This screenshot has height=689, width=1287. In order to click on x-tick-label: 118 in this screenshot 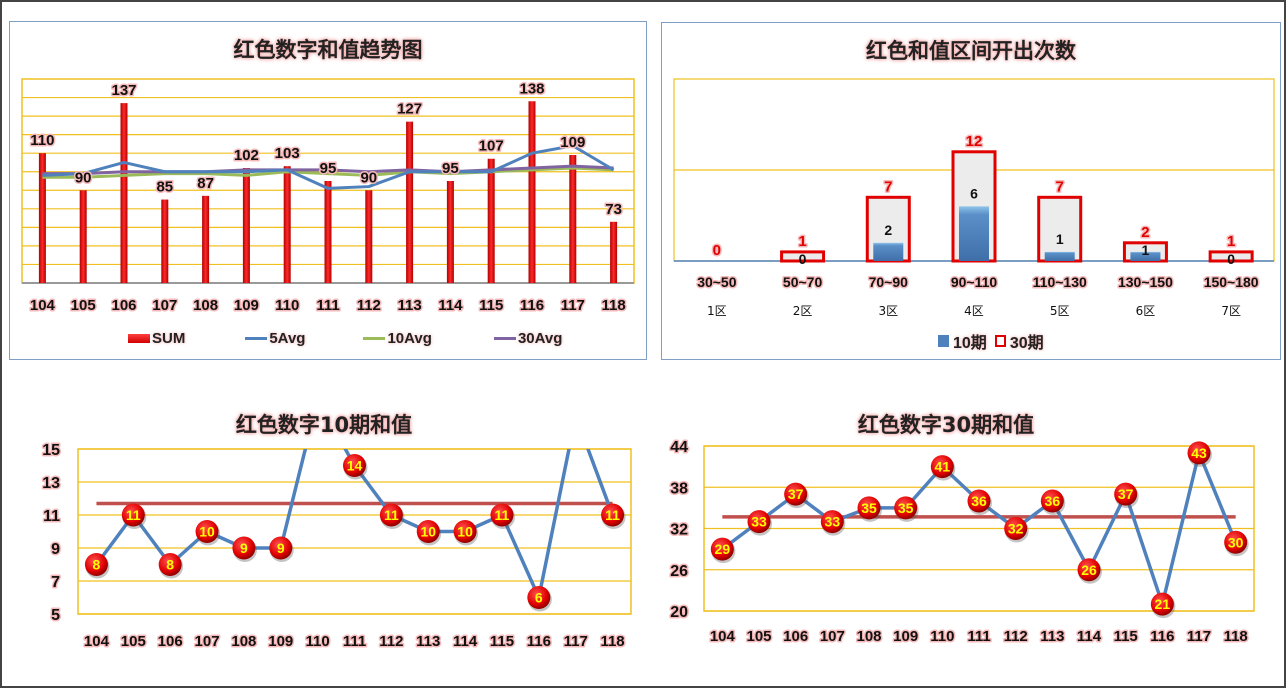, I will do `click(1236, 636)`.